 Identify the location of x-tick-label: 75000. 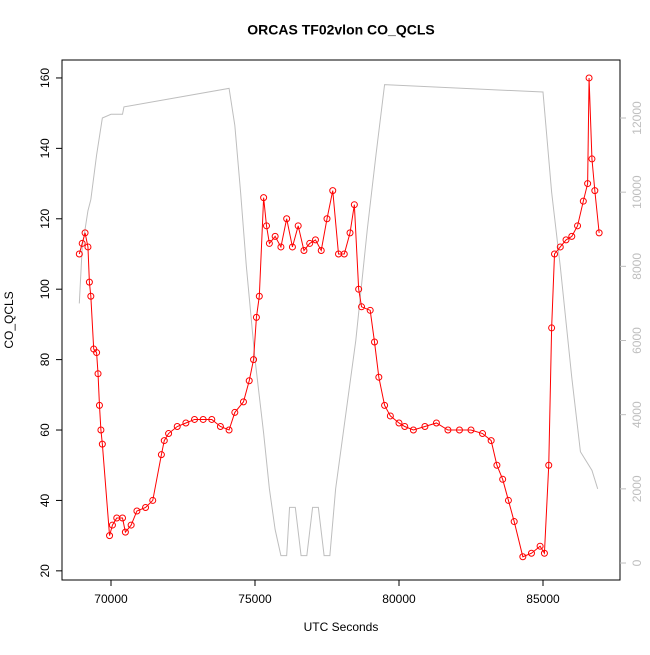
(255, 599).